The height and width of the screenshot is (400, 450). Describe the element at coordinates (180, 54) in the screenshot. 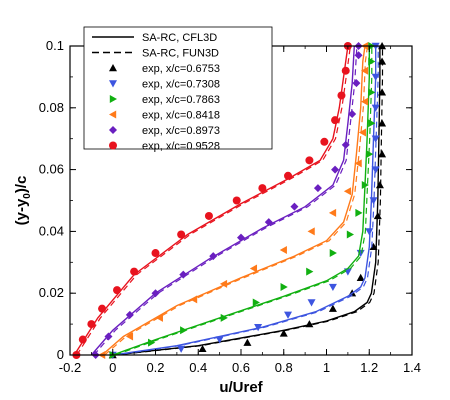

I see `legend-label-fun3d: SA-RC, FUN3D` at that location.